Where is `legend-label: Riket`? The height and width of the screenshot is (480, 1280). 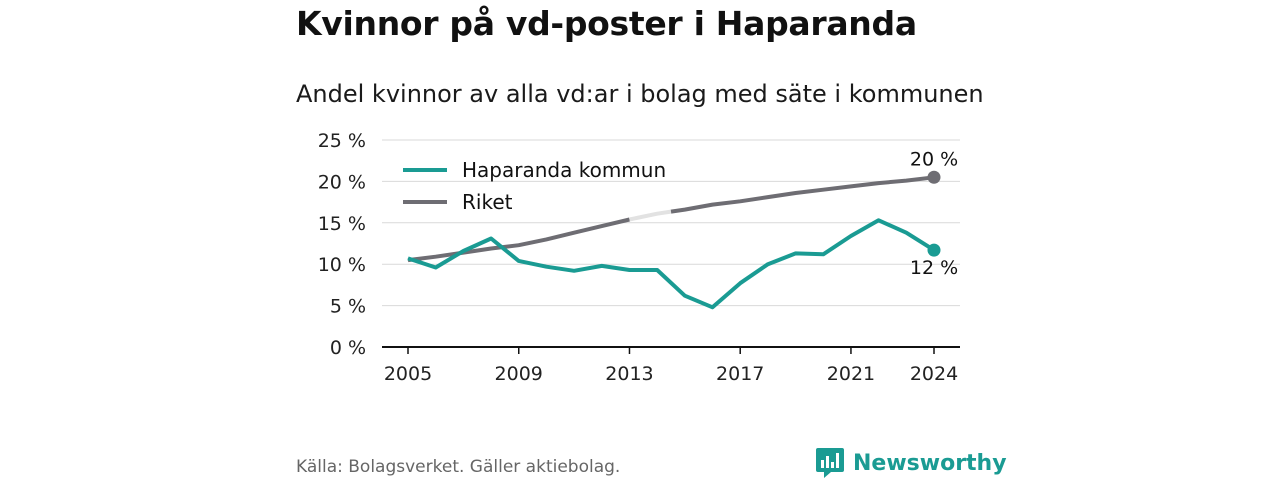
legend-label: Riket is located at coordinates (487, 202).